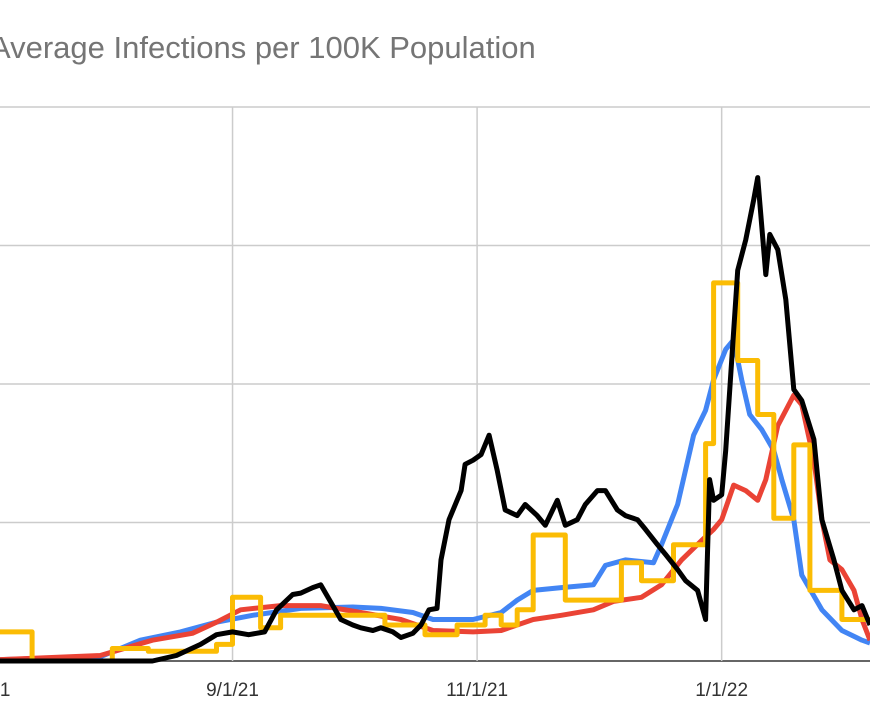 Image resolution: width=870 pixels, height=728 pixels. Describe the element at coordinates (5, 690) in the screenshot. I see `x-tick-label: 7/1/21` at that location.